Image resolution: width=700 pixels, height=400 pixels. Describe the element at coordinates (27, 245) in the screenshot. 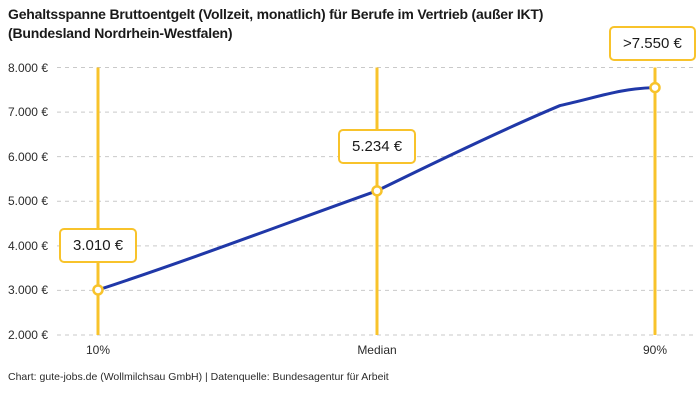

I see `y-axis-tick-label: 4.000 €` at that location.